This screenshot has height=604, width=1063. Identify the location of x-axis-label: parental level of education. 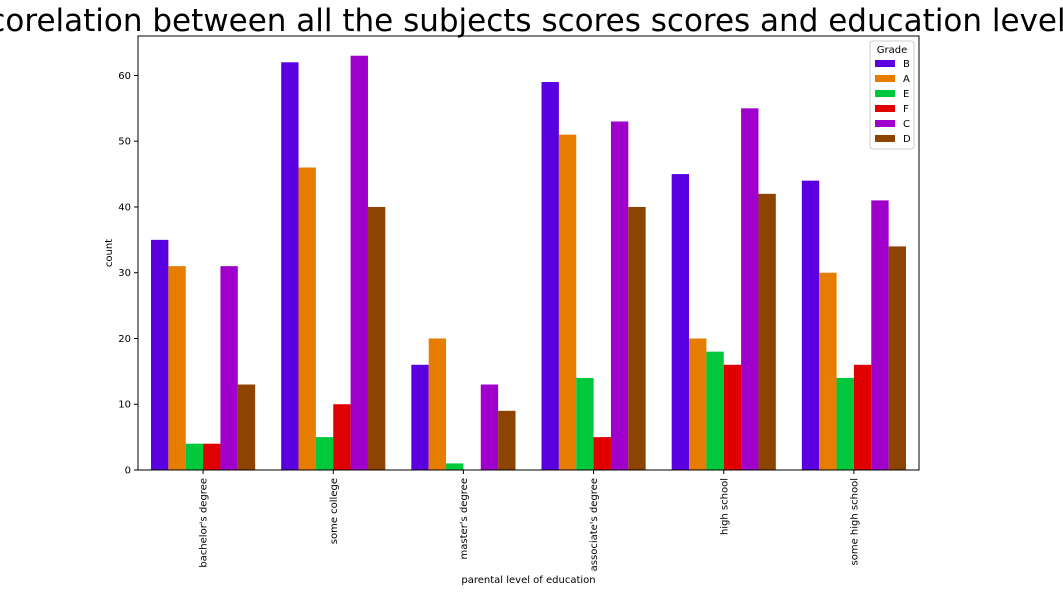
(528, 580).